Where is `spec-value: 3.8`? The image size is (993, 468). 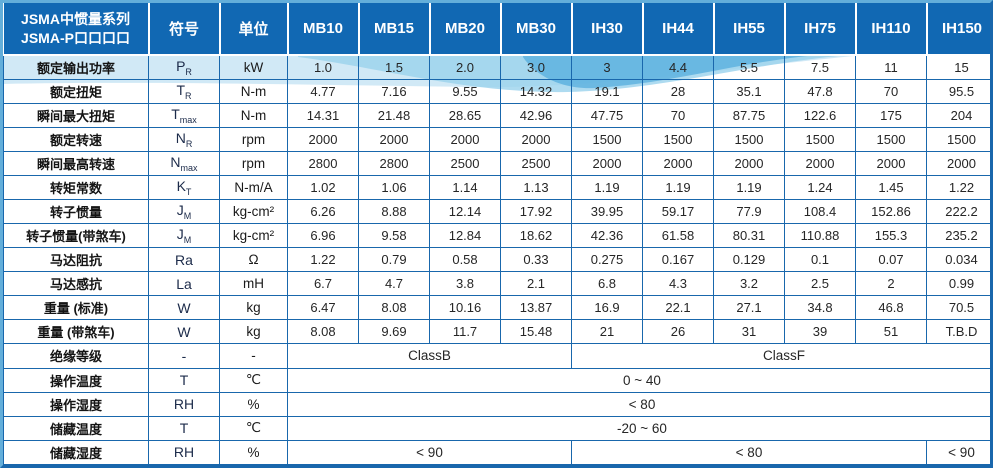 spec-value: 3.8 is located at coordinates (465, 284).